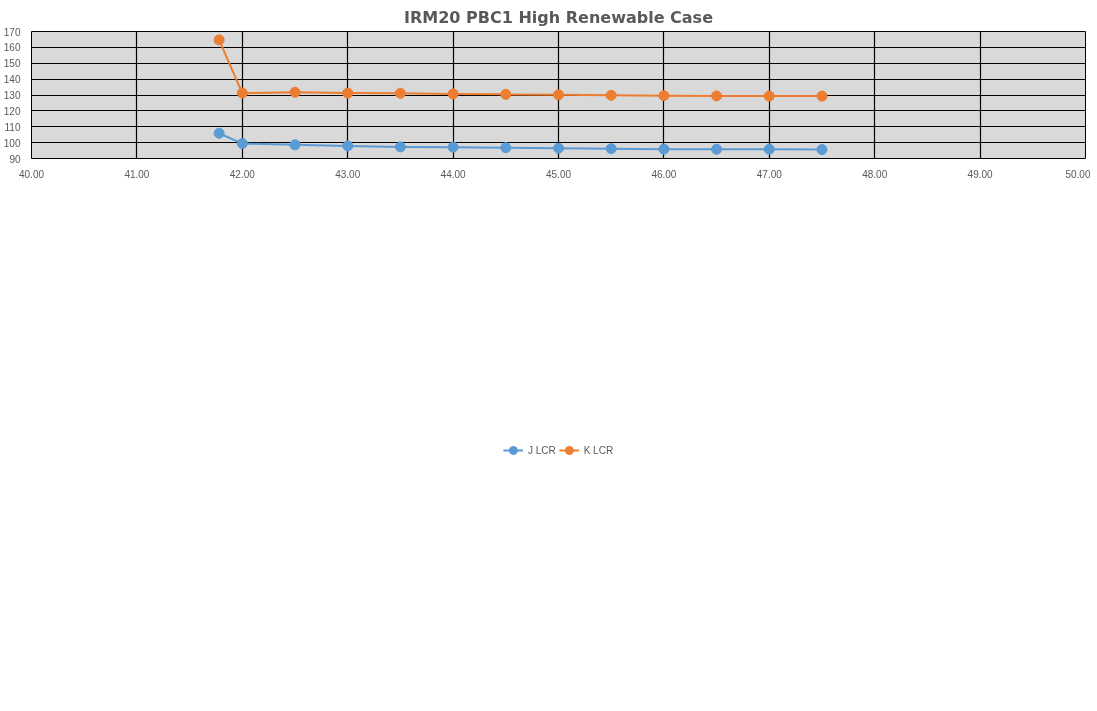 The width and height of the screenshot is (1097, 711). What do you see at coordinates (541, 450) in the screenshot?
I see `legend-label: J LCR` at bounding box center [541, 450].